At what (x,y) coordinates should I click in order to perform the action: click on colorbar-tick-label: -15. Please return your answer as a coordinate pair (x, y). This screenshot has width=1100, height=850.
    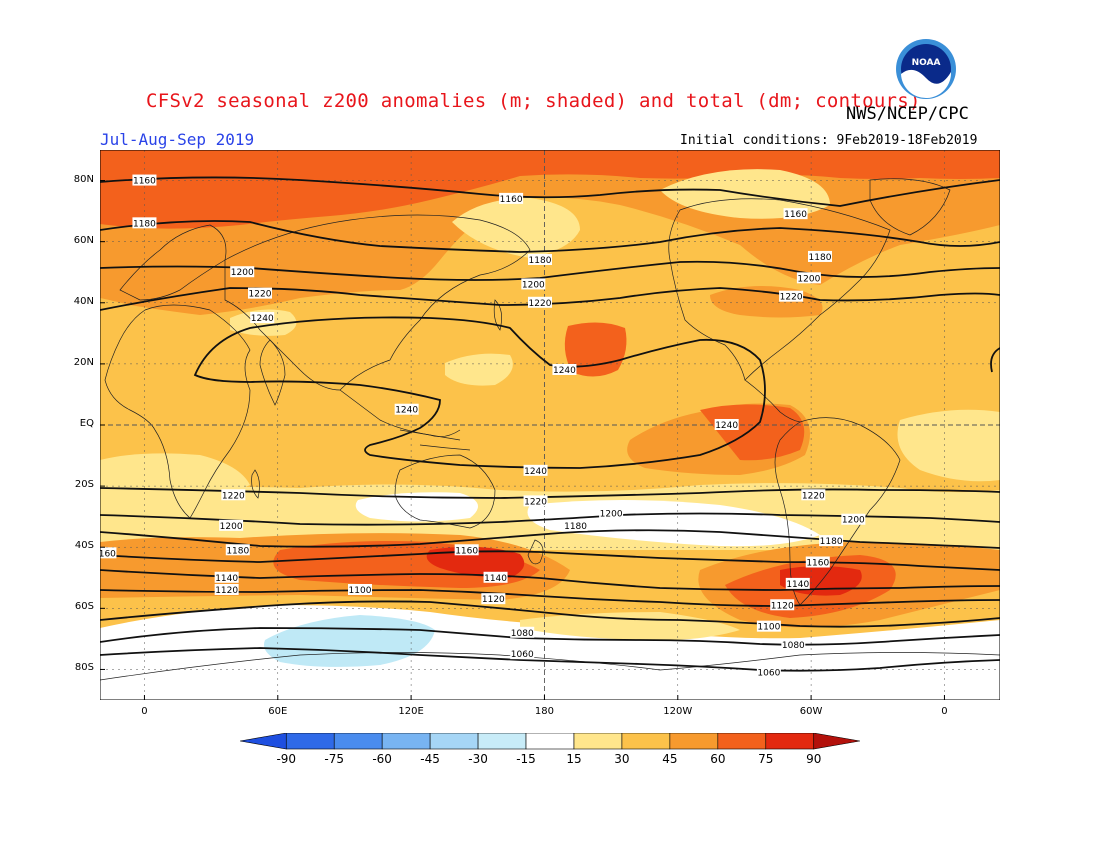
    Looking at the image, I should click on (526, 759).